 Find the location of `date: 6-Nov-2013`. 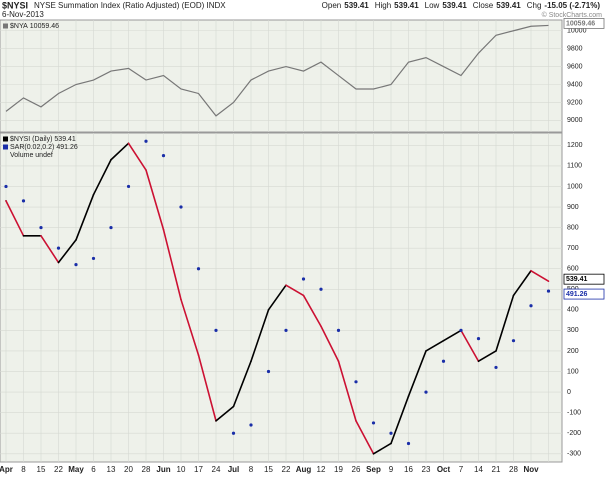

date: 6-Nov-2013 is located at coordinates (23, 14).